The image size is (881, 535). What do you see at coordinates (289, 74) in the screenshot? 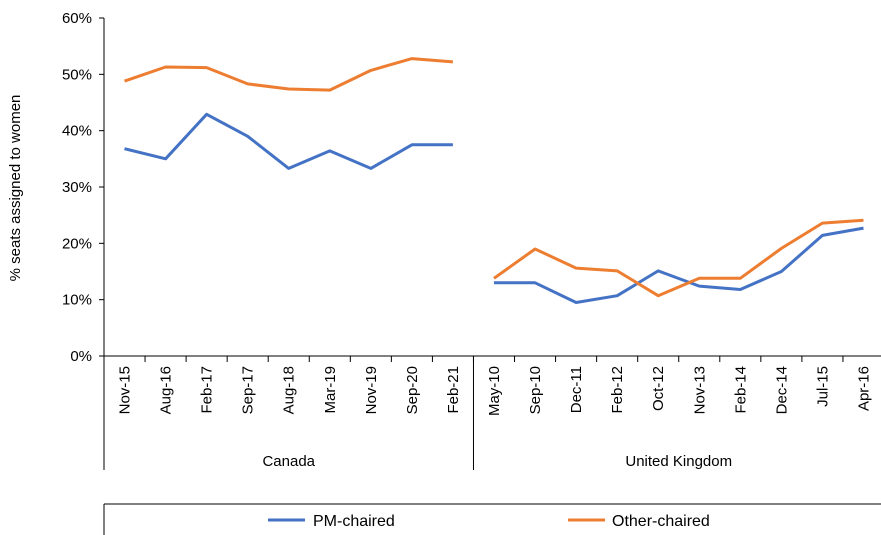
I see `series-line-other-chaired-canada` at bounding box center [289, 74].